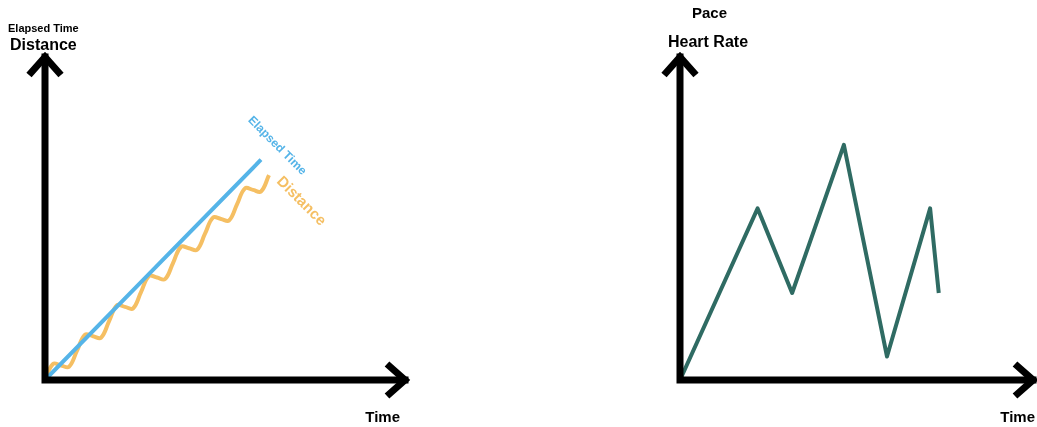 This screenshot has width=1037, height=427. What do you see at coordinates (708, 42) in the screenshot?
I see `y-axis-title: Heart Rate` at bounding box center [708, 42].